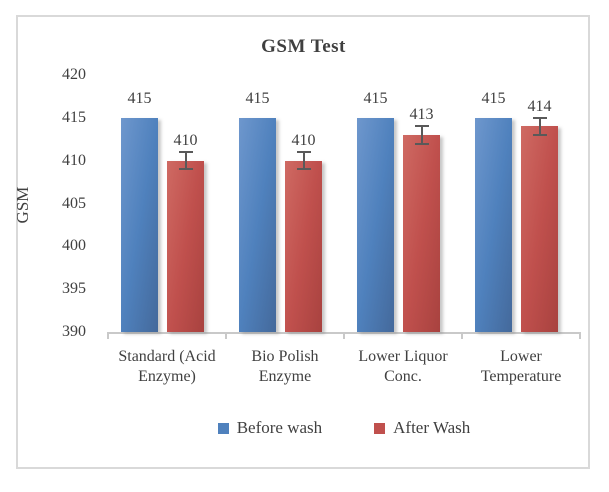 The height and width of the screenshot is (492, 609). I want to click on chart-title: GSM Test, so click(303, 46).